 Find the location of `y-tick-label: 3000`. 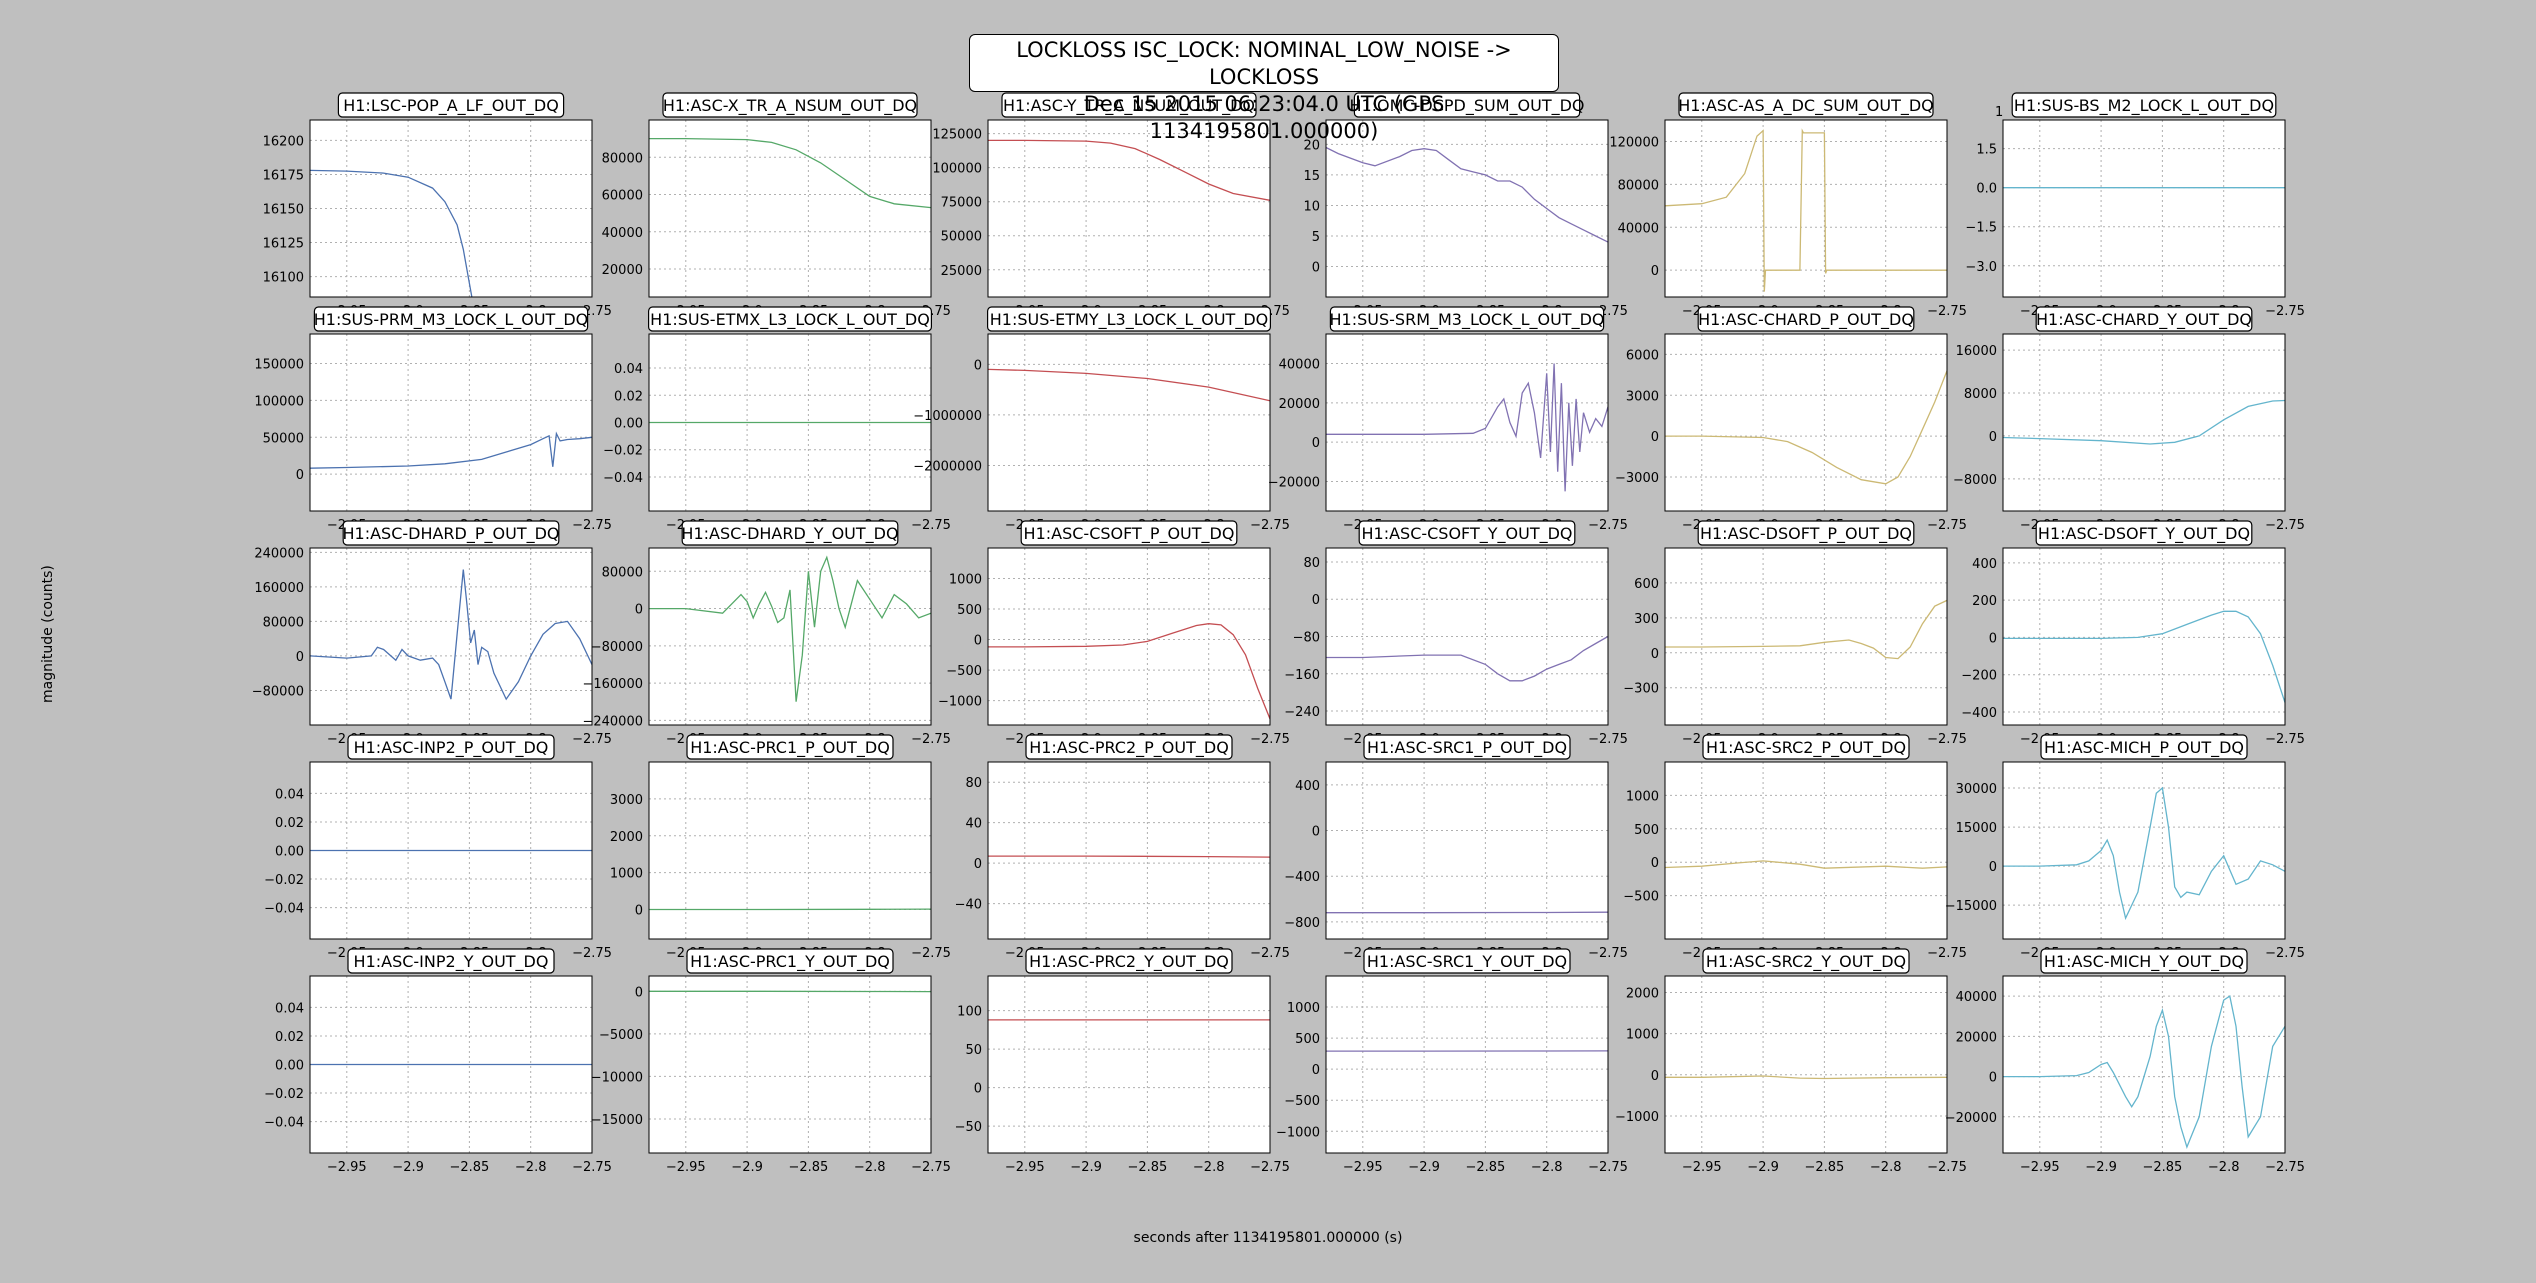

y-tick-label: 3000 is located at coordinates (626, 800).